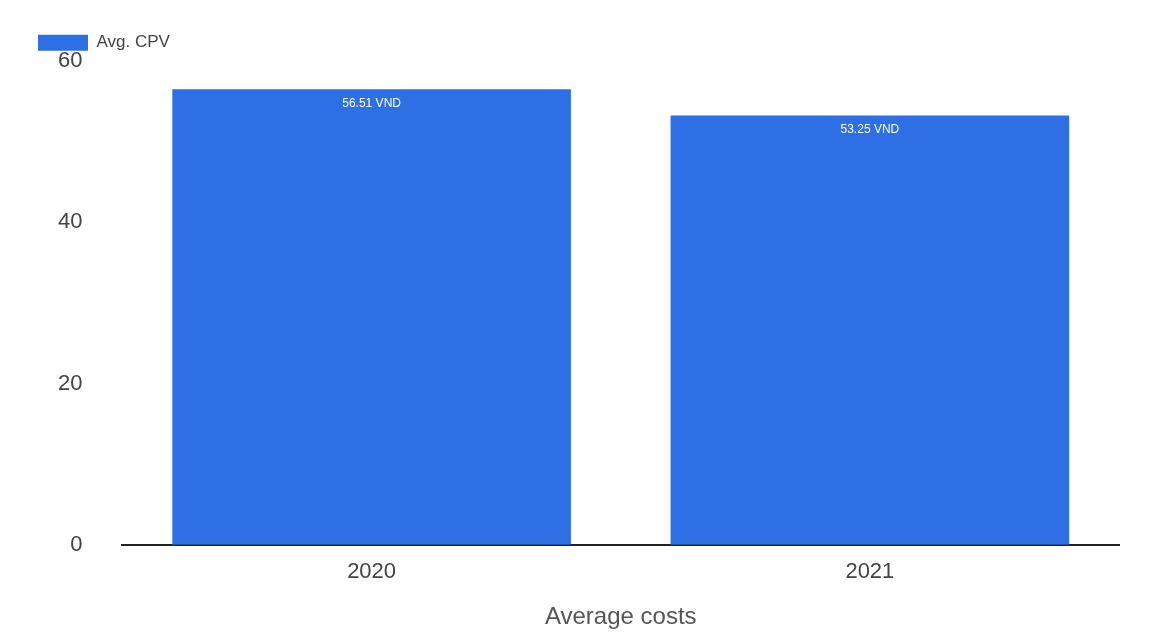 The height and width of the screenshot is (644, 1157). What do you see at coordinates (76, 543) in the screenshot?
I see `y-tick-label: 0` at bounding box center [76, 543].